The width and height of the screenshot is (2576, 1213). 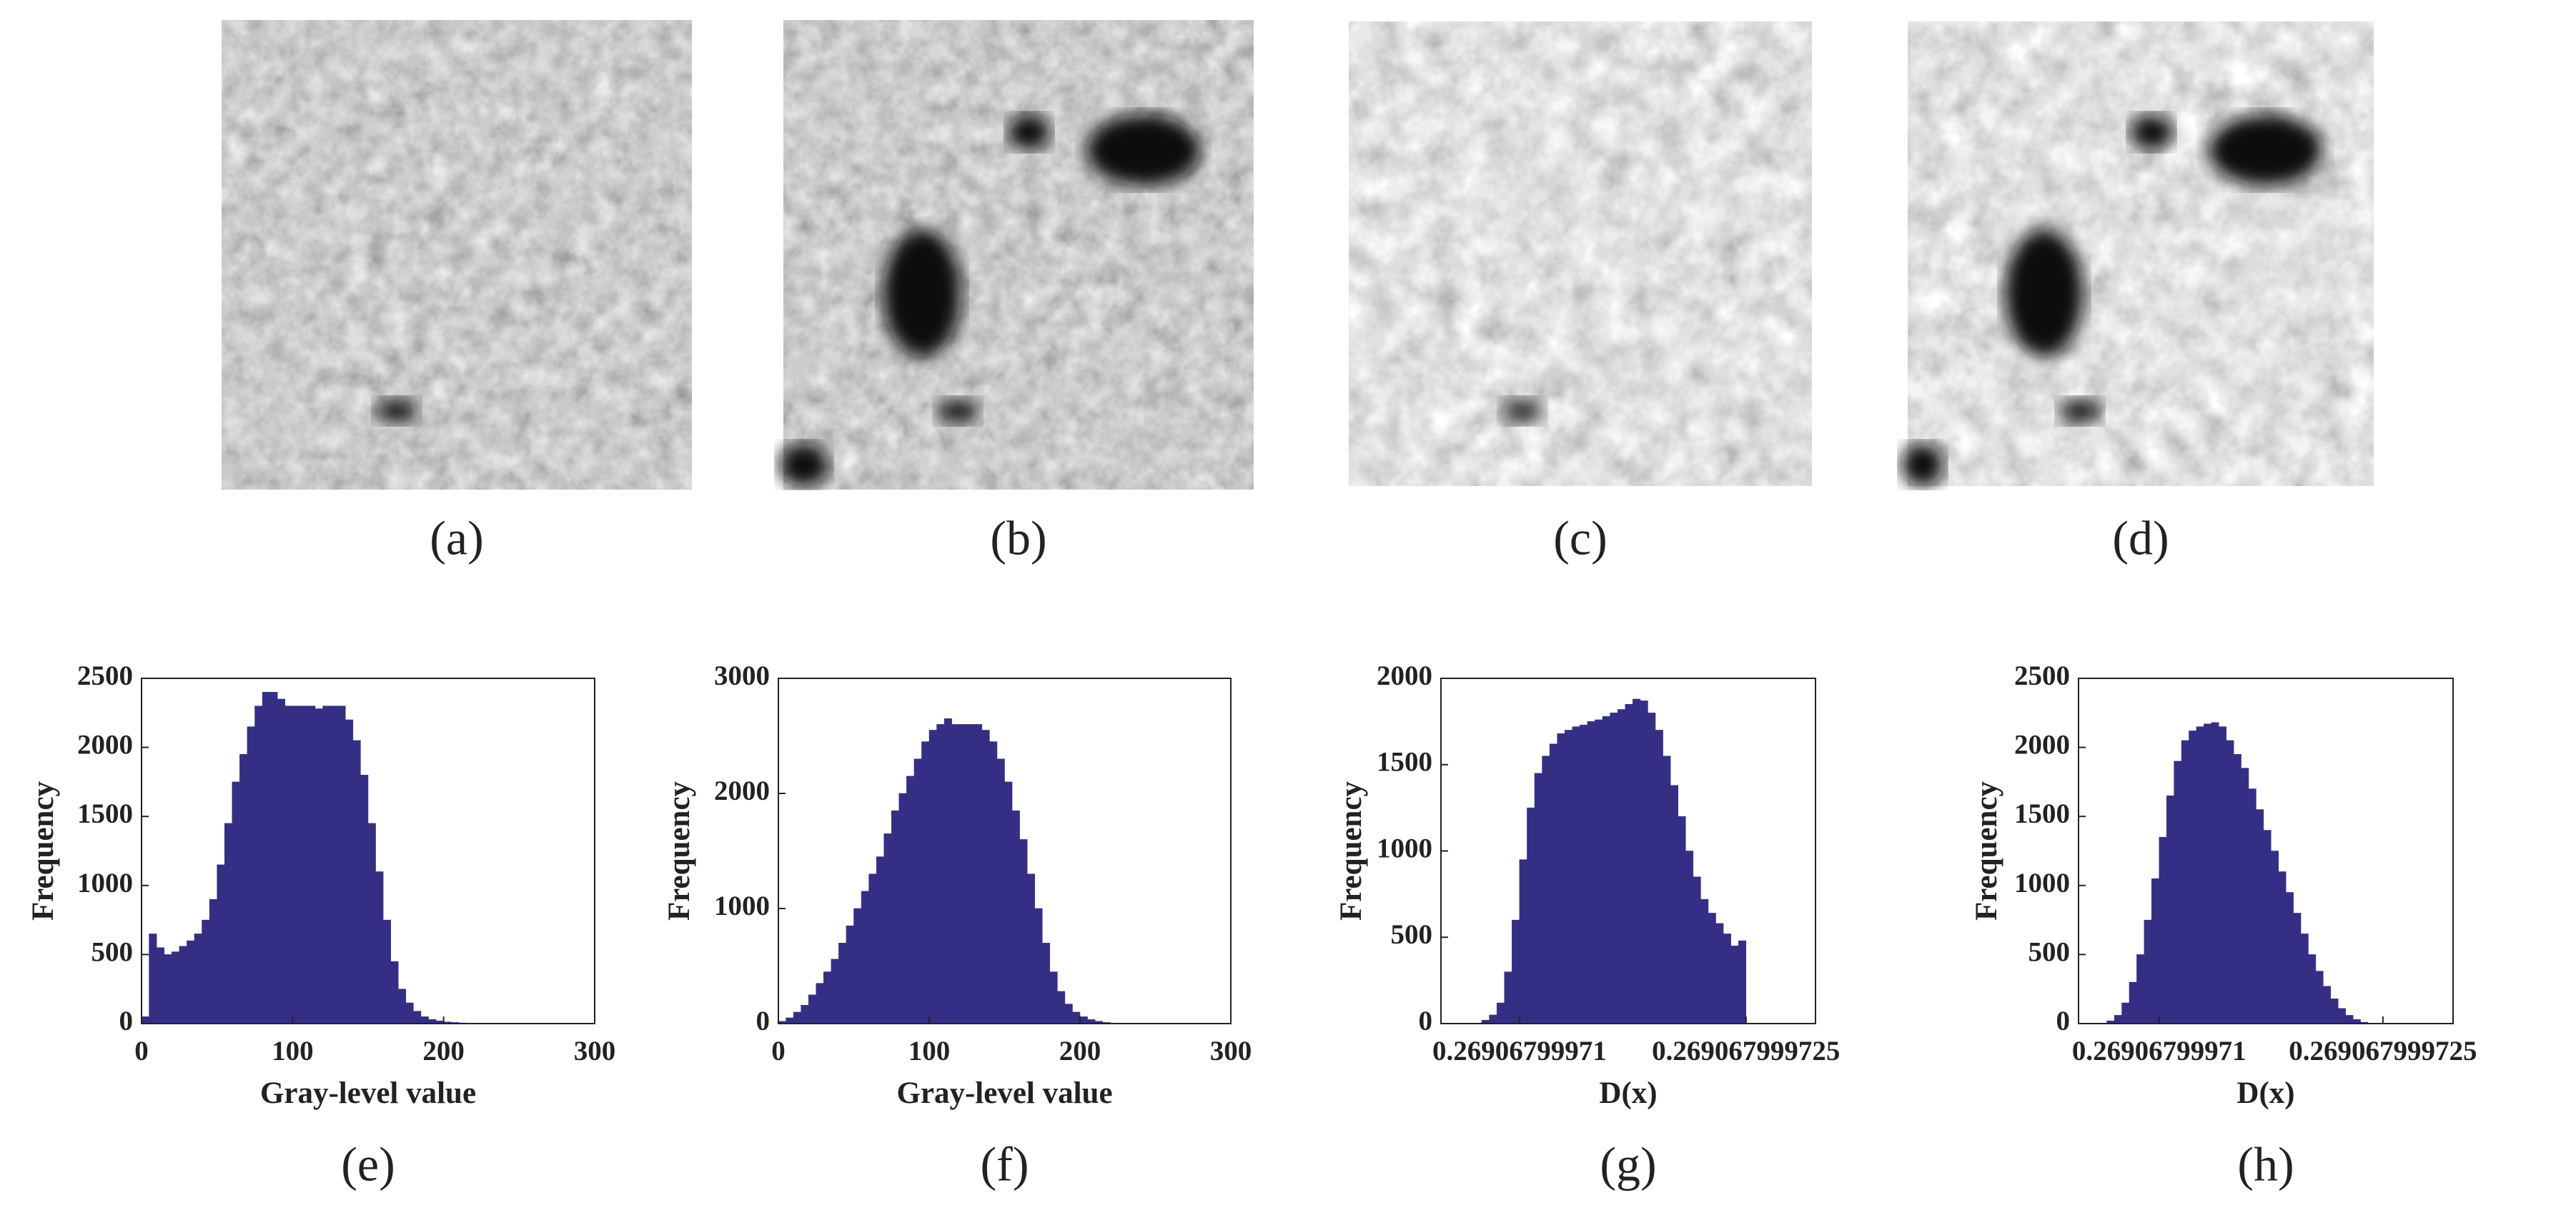 I want to click on x-tick-label: 0, so click(x=779, y=1051).